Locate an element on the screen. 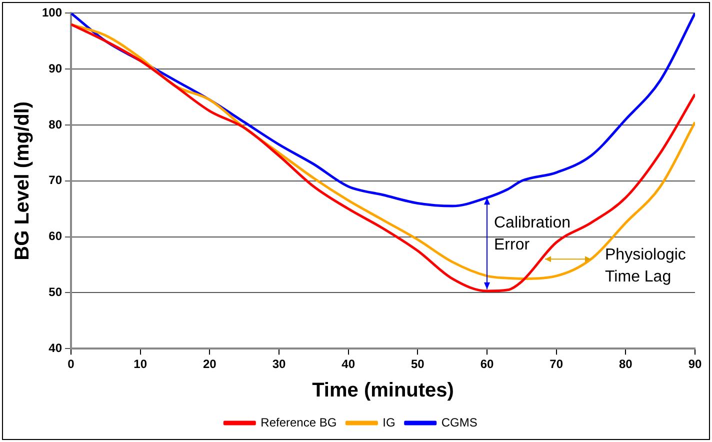 Image resolution: width=712 pixels, height=442 pixels. annotation: Physiologic Time Lag is located at coordinates (645, 266).